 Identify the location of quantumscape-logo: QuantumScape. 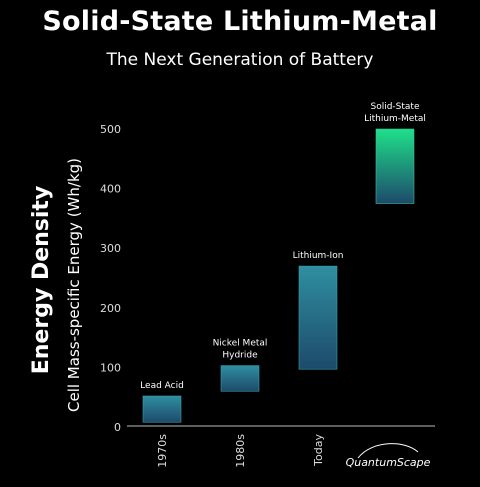
(388, 456).